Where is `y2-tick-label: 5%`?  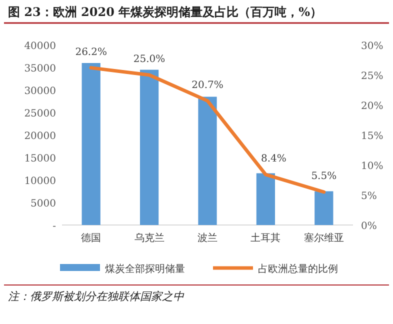
y2-tick-label: 5% is located at coordinates (369, 196).